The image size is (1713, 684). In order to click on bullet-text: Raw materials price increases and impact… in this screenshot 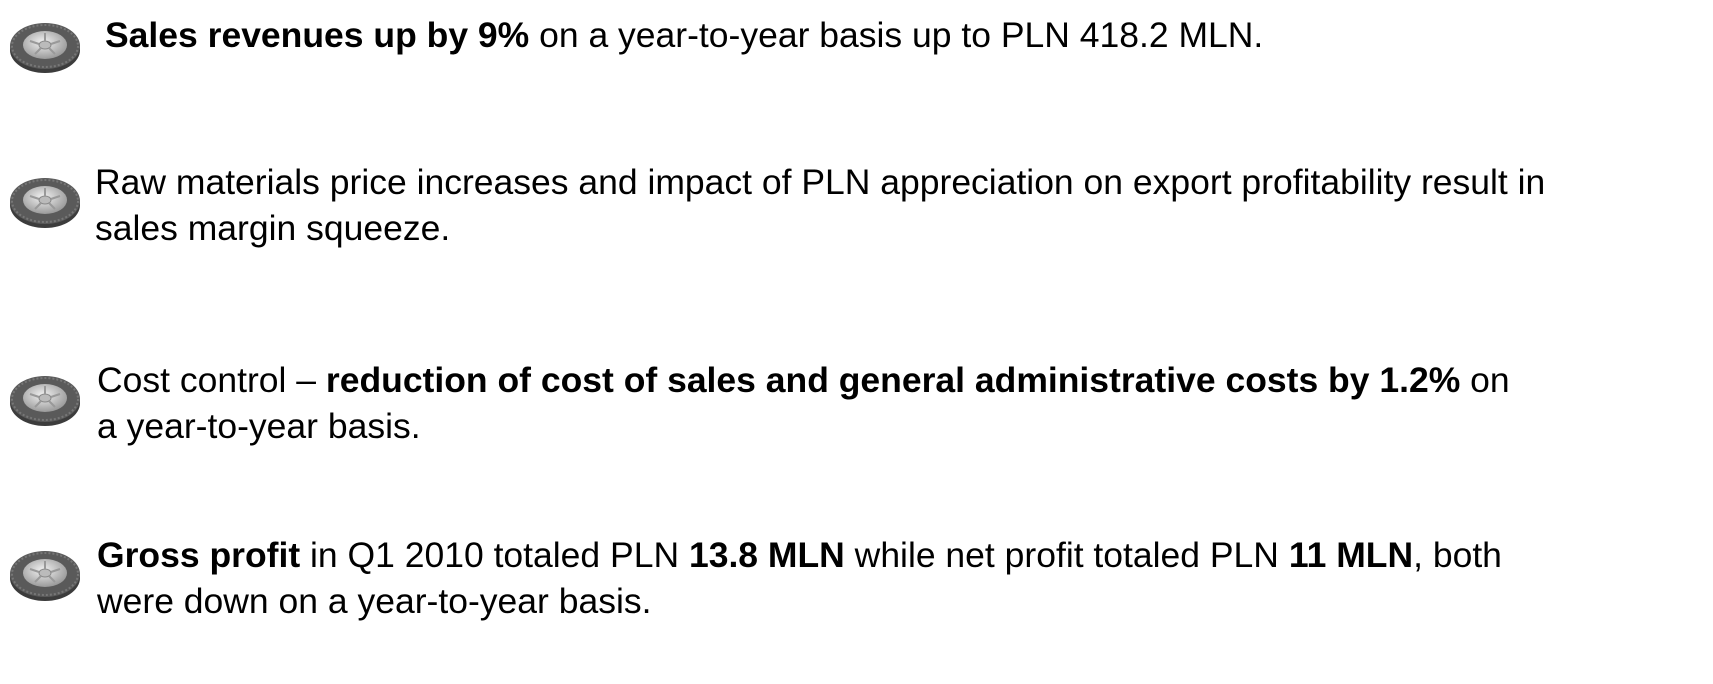, I will do `click(835, 205)`.